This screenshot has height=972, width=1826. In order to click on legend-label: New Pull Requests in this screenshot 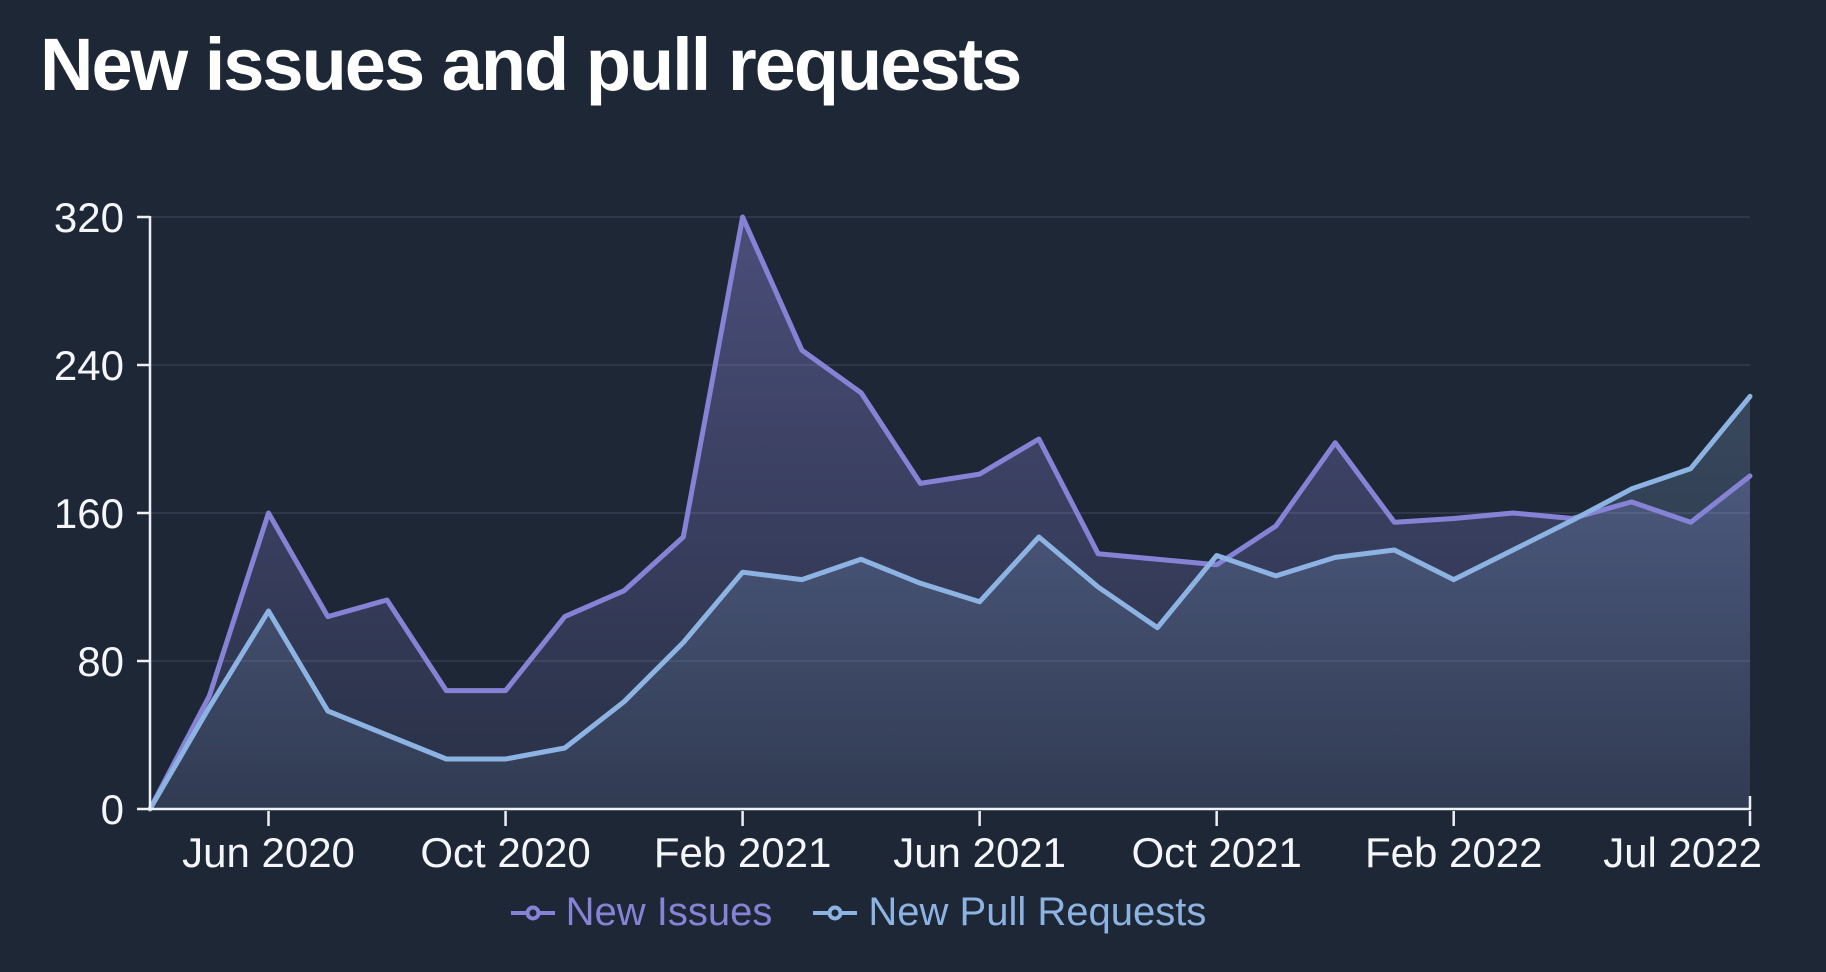, I will do `click(1037, 912)`.